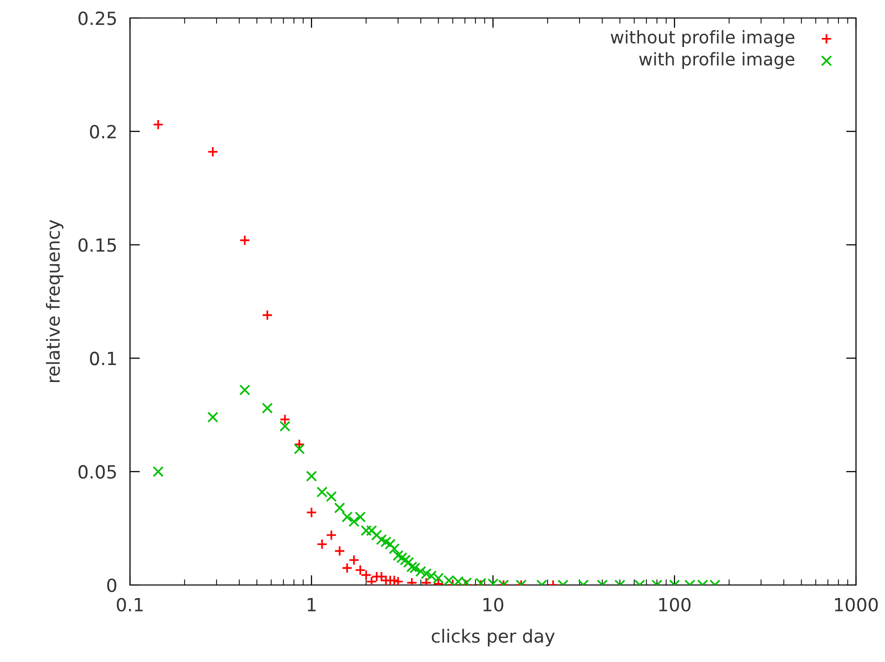 The width and height of the screenshot is (885, 662). I want to click on x-axis-title: clicks per day, so click(493, 637).